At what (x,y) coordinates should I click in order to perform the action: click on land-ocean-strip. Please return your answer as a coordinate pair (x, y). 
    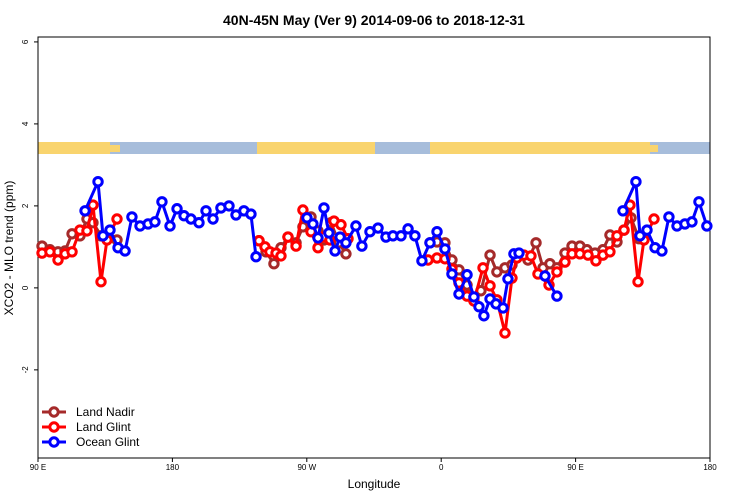
    Looking at the image, I should click on (374, 148).